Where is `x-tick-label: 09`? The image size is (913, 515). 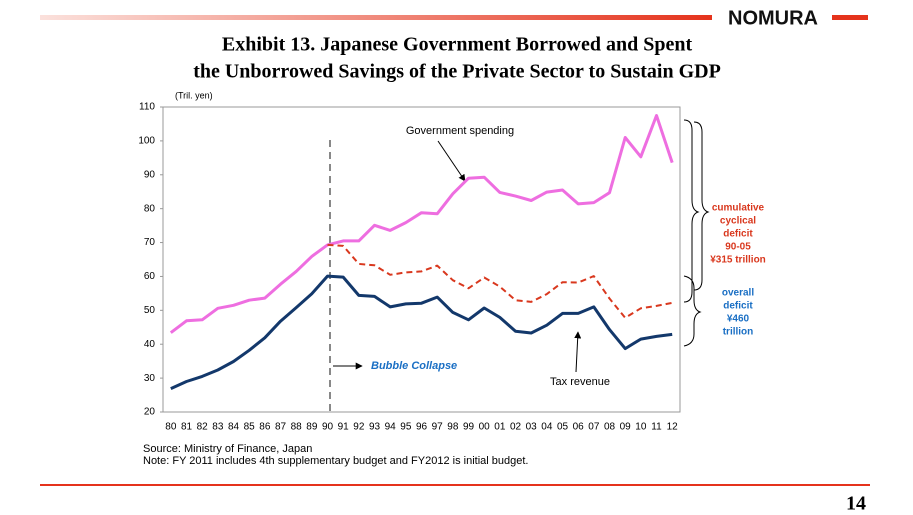
x-tick-label: 09 is located at coordinates (626, 427).